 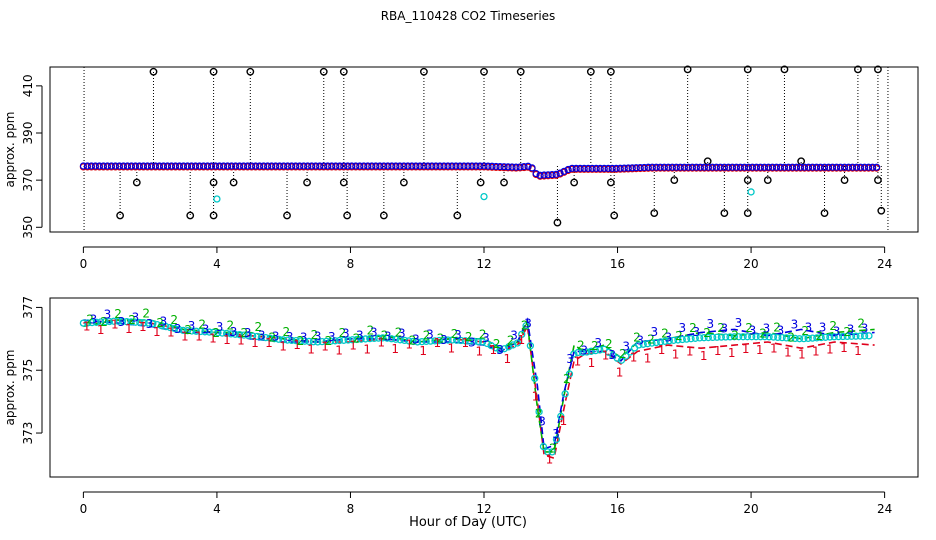 What do you see at coordinates (483, 264) in the screenshot?
I see `x-tick-label: 12` at bounding box center [483, 264].